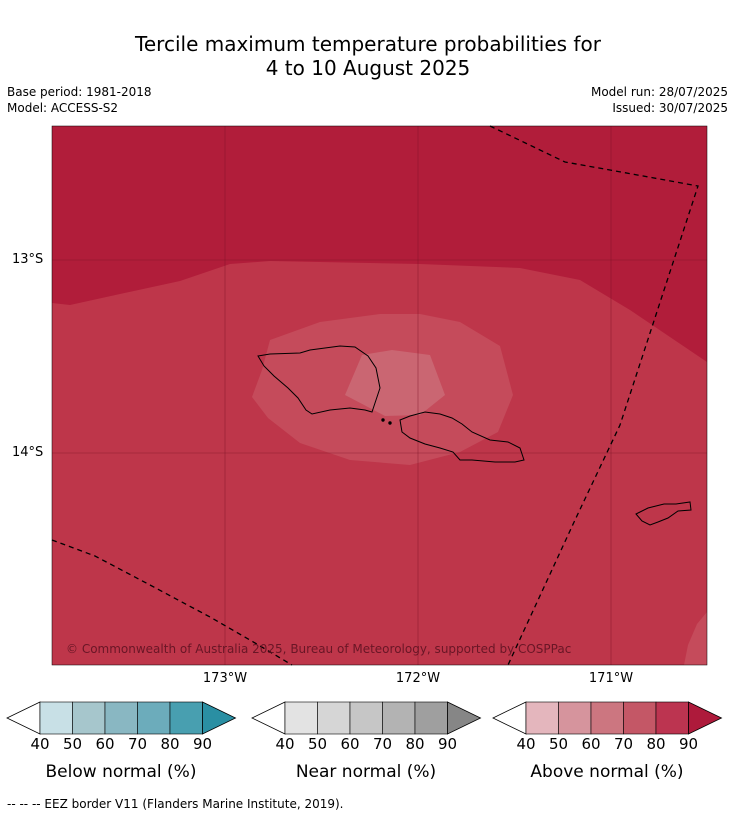 This screenshot has width=736, height=816. I want to click on below-colorbar-tick: 80, so click(170, 744).